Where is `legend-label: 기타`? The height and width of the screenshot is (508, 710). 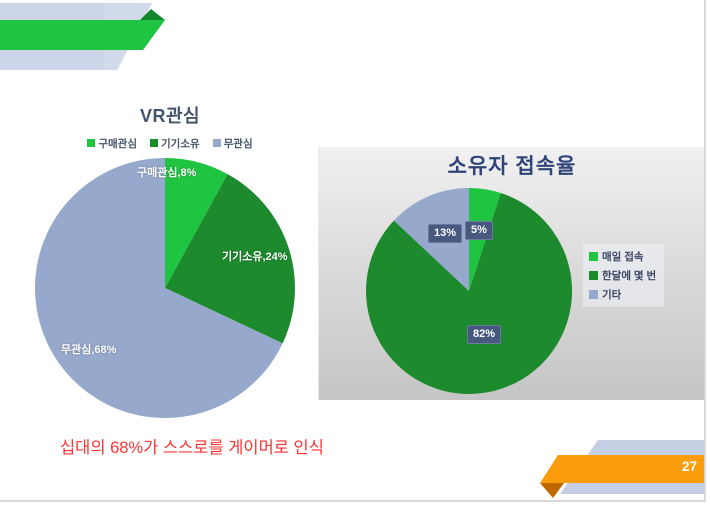 legend-label: 기타 is located at coordinates (612, 295).